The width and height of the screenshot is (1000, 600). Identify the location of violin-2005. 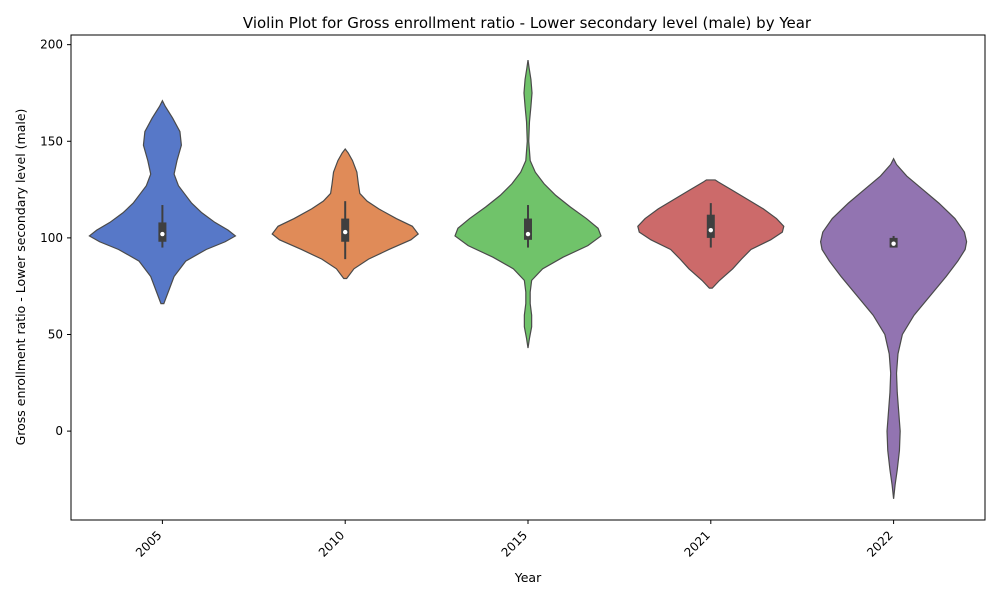
(162, 202).